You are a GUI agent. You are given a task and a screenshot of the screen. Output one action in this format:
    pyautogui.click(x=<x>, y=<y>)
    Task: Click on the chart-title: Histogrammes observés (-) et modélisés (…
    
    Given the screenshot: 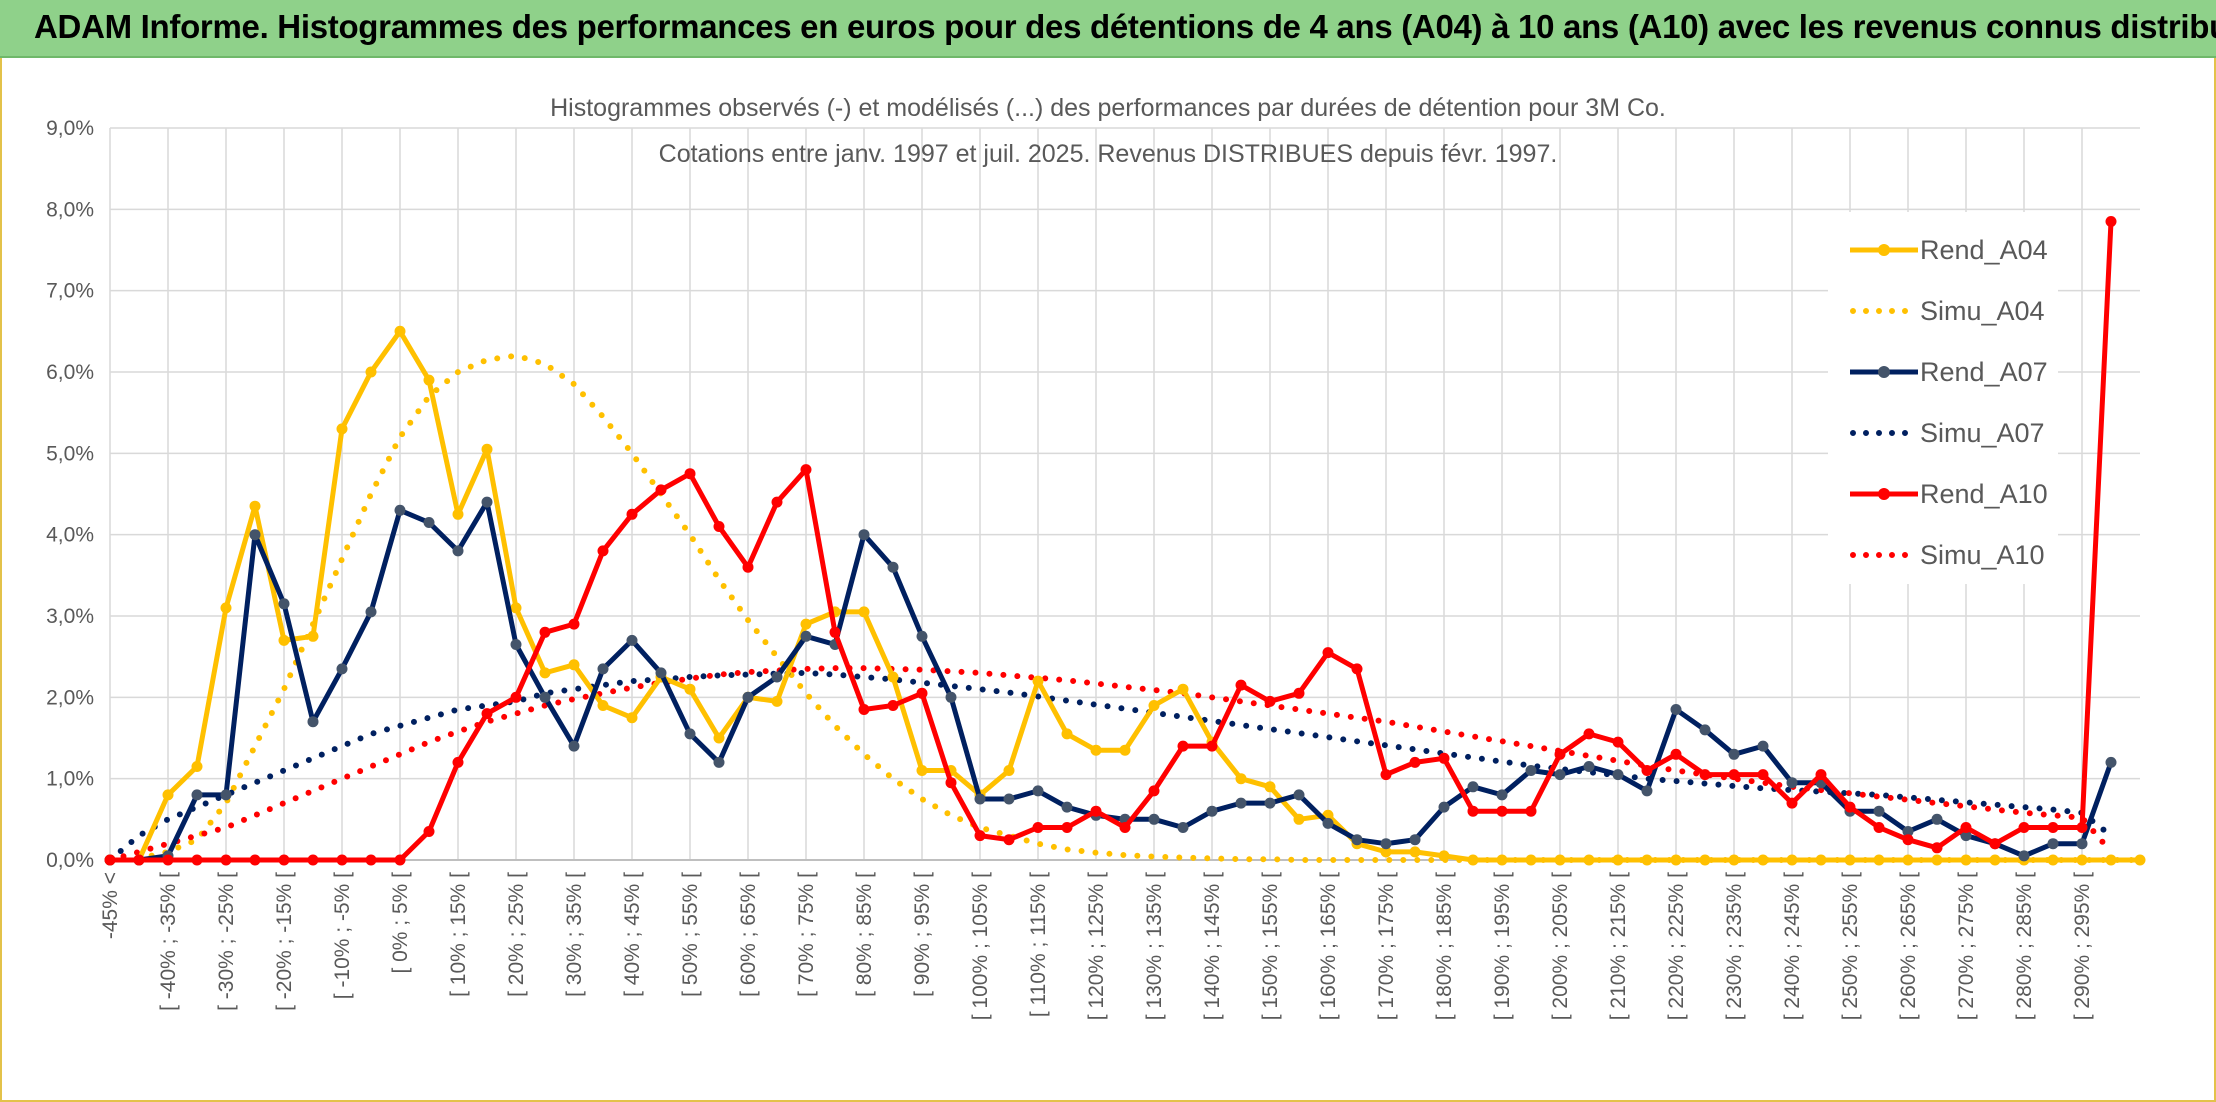 What is the action you would take?
    pyautogui.click(x=1108, y=108)
    